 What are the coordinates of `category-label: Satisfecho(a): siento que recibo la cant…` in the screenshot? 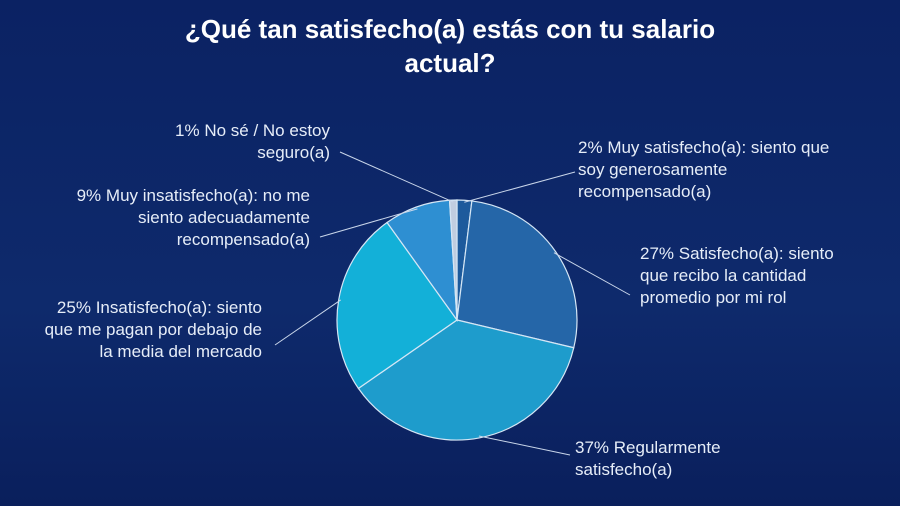 It's located at (737, 275).